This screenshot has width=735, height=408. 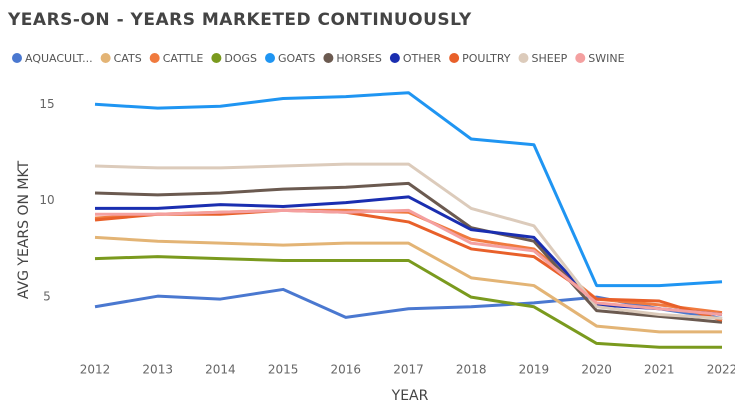 I want to click on legend-label: OTHER, so click(x=422, y=58).